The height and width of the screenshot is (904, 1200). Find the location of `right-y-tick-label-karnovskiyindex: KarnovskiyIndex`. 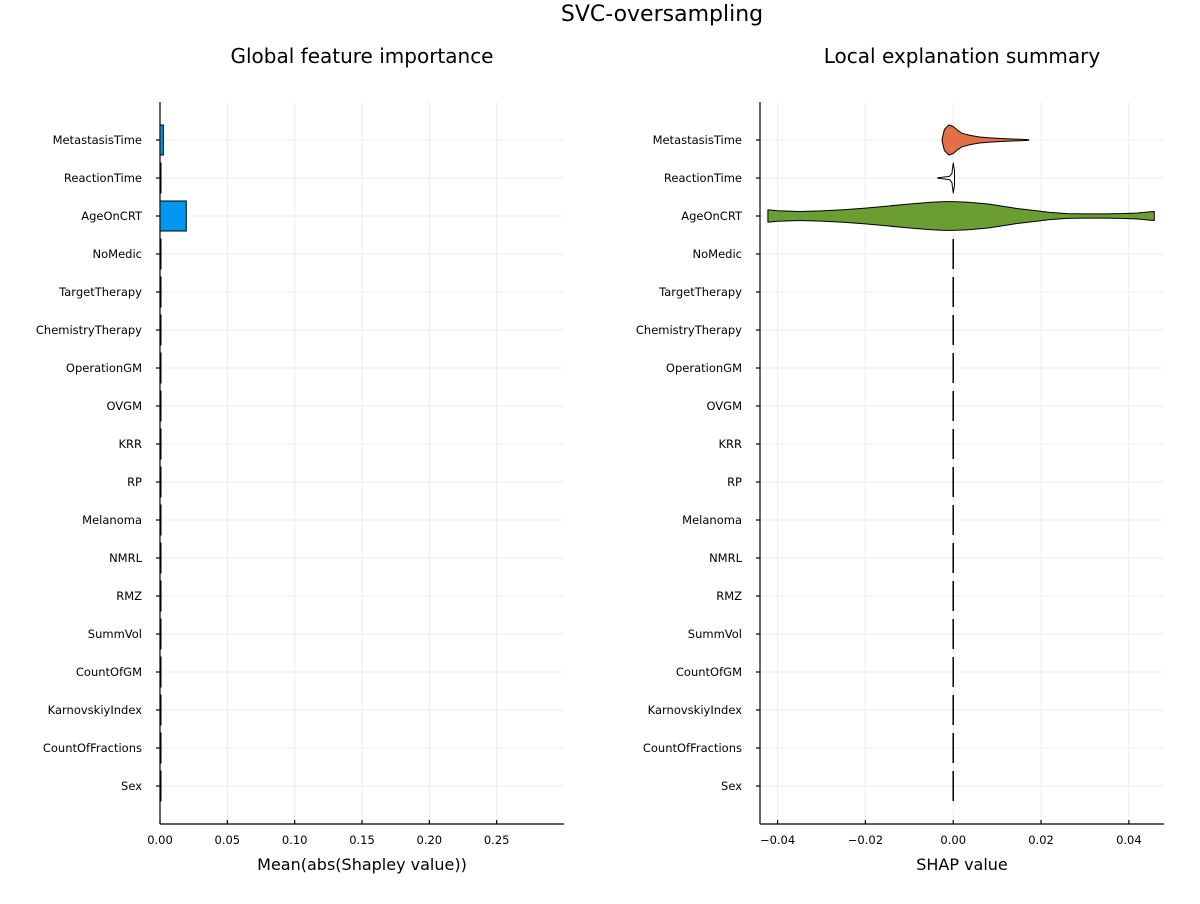

right-y-tick-label-karnovskiyindex: KarnovskiyIndex is located at coordinates (695, 710).